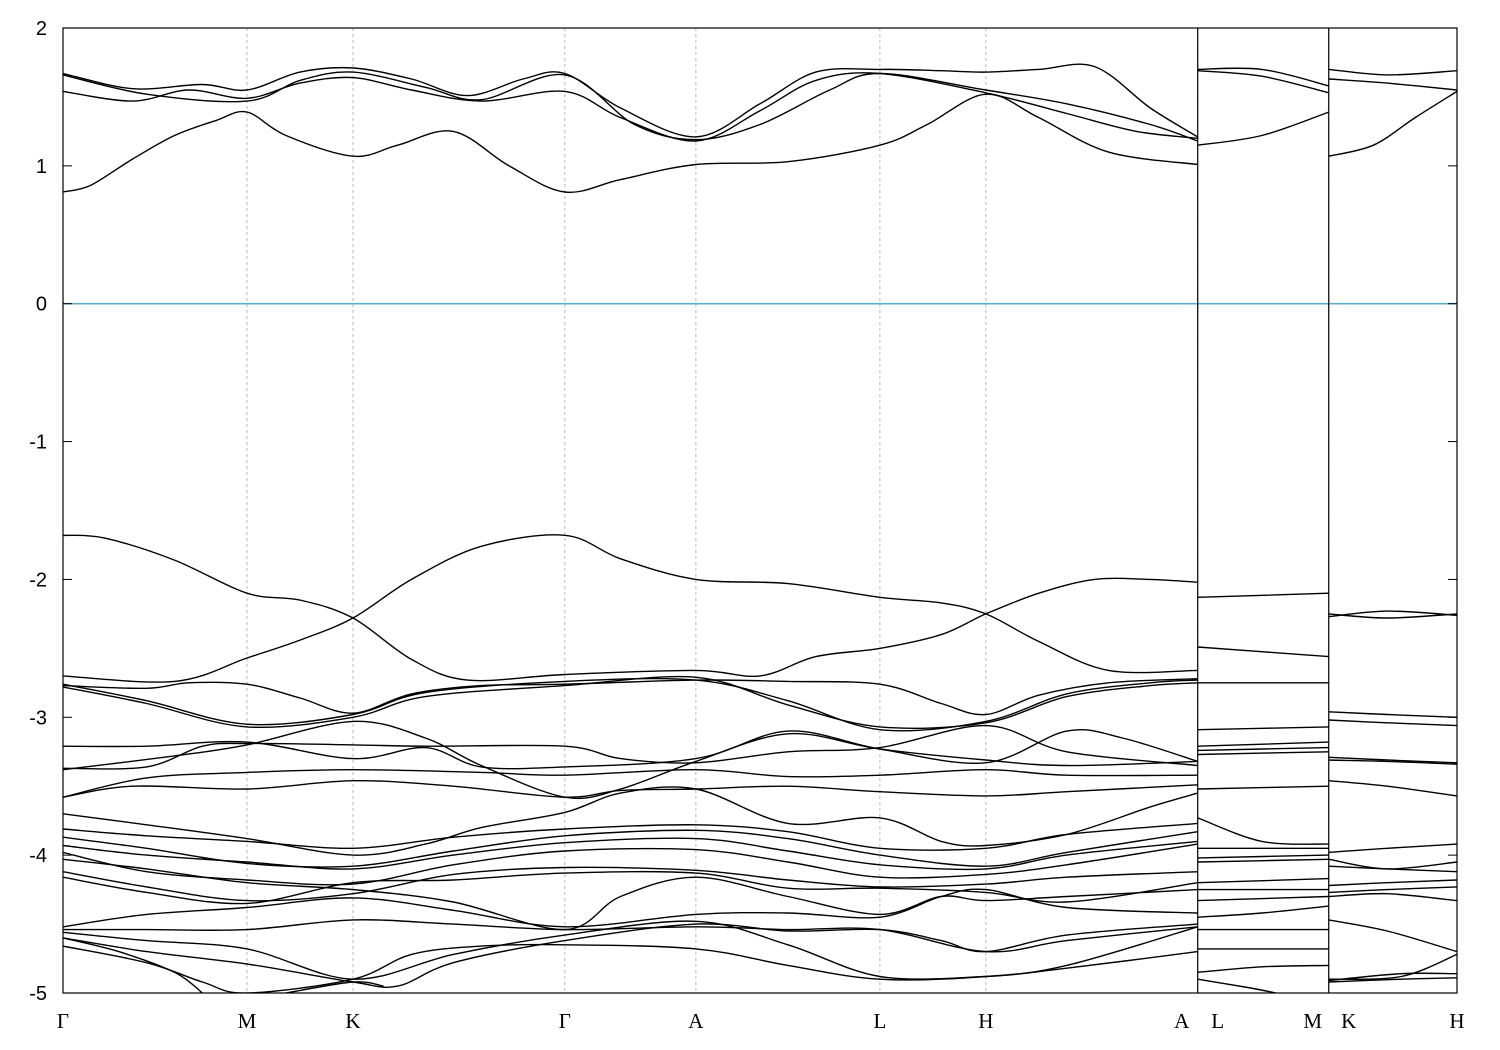 The image size is (1500, 1050). What do you see at coordinates (38, 580) in the screenshot?
I see `y-tick-label: -2` at bounding box center [38, 580].